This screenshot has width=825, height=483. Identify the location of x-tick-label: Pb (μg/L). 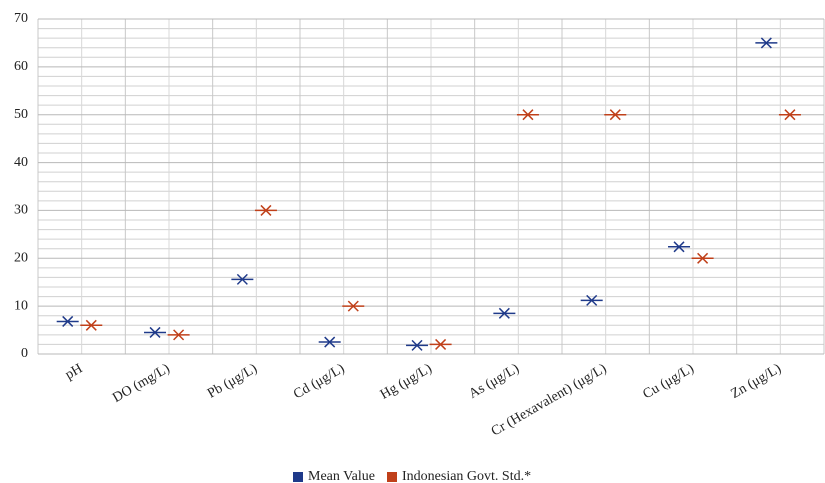
(232, 381).